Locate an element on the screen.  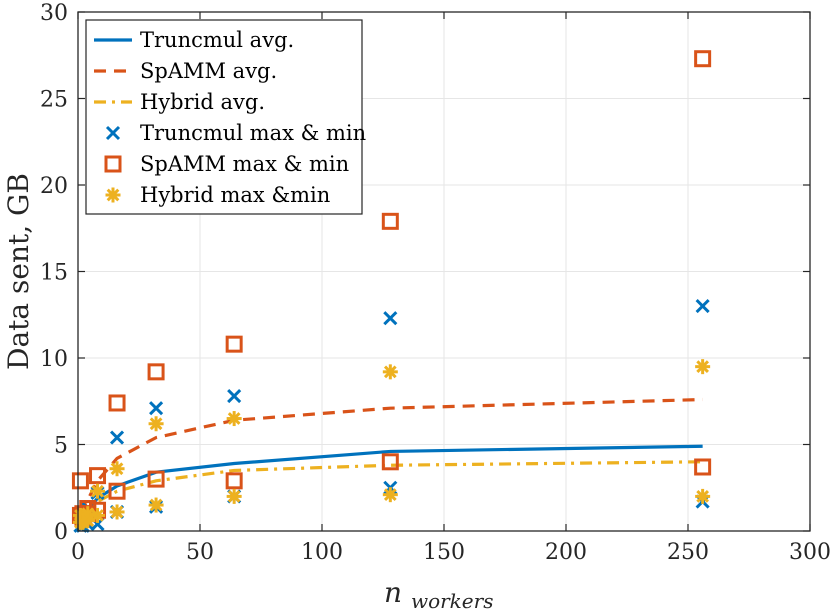
legend-label: SpAMM max & min is located at coordinates (244, 164).